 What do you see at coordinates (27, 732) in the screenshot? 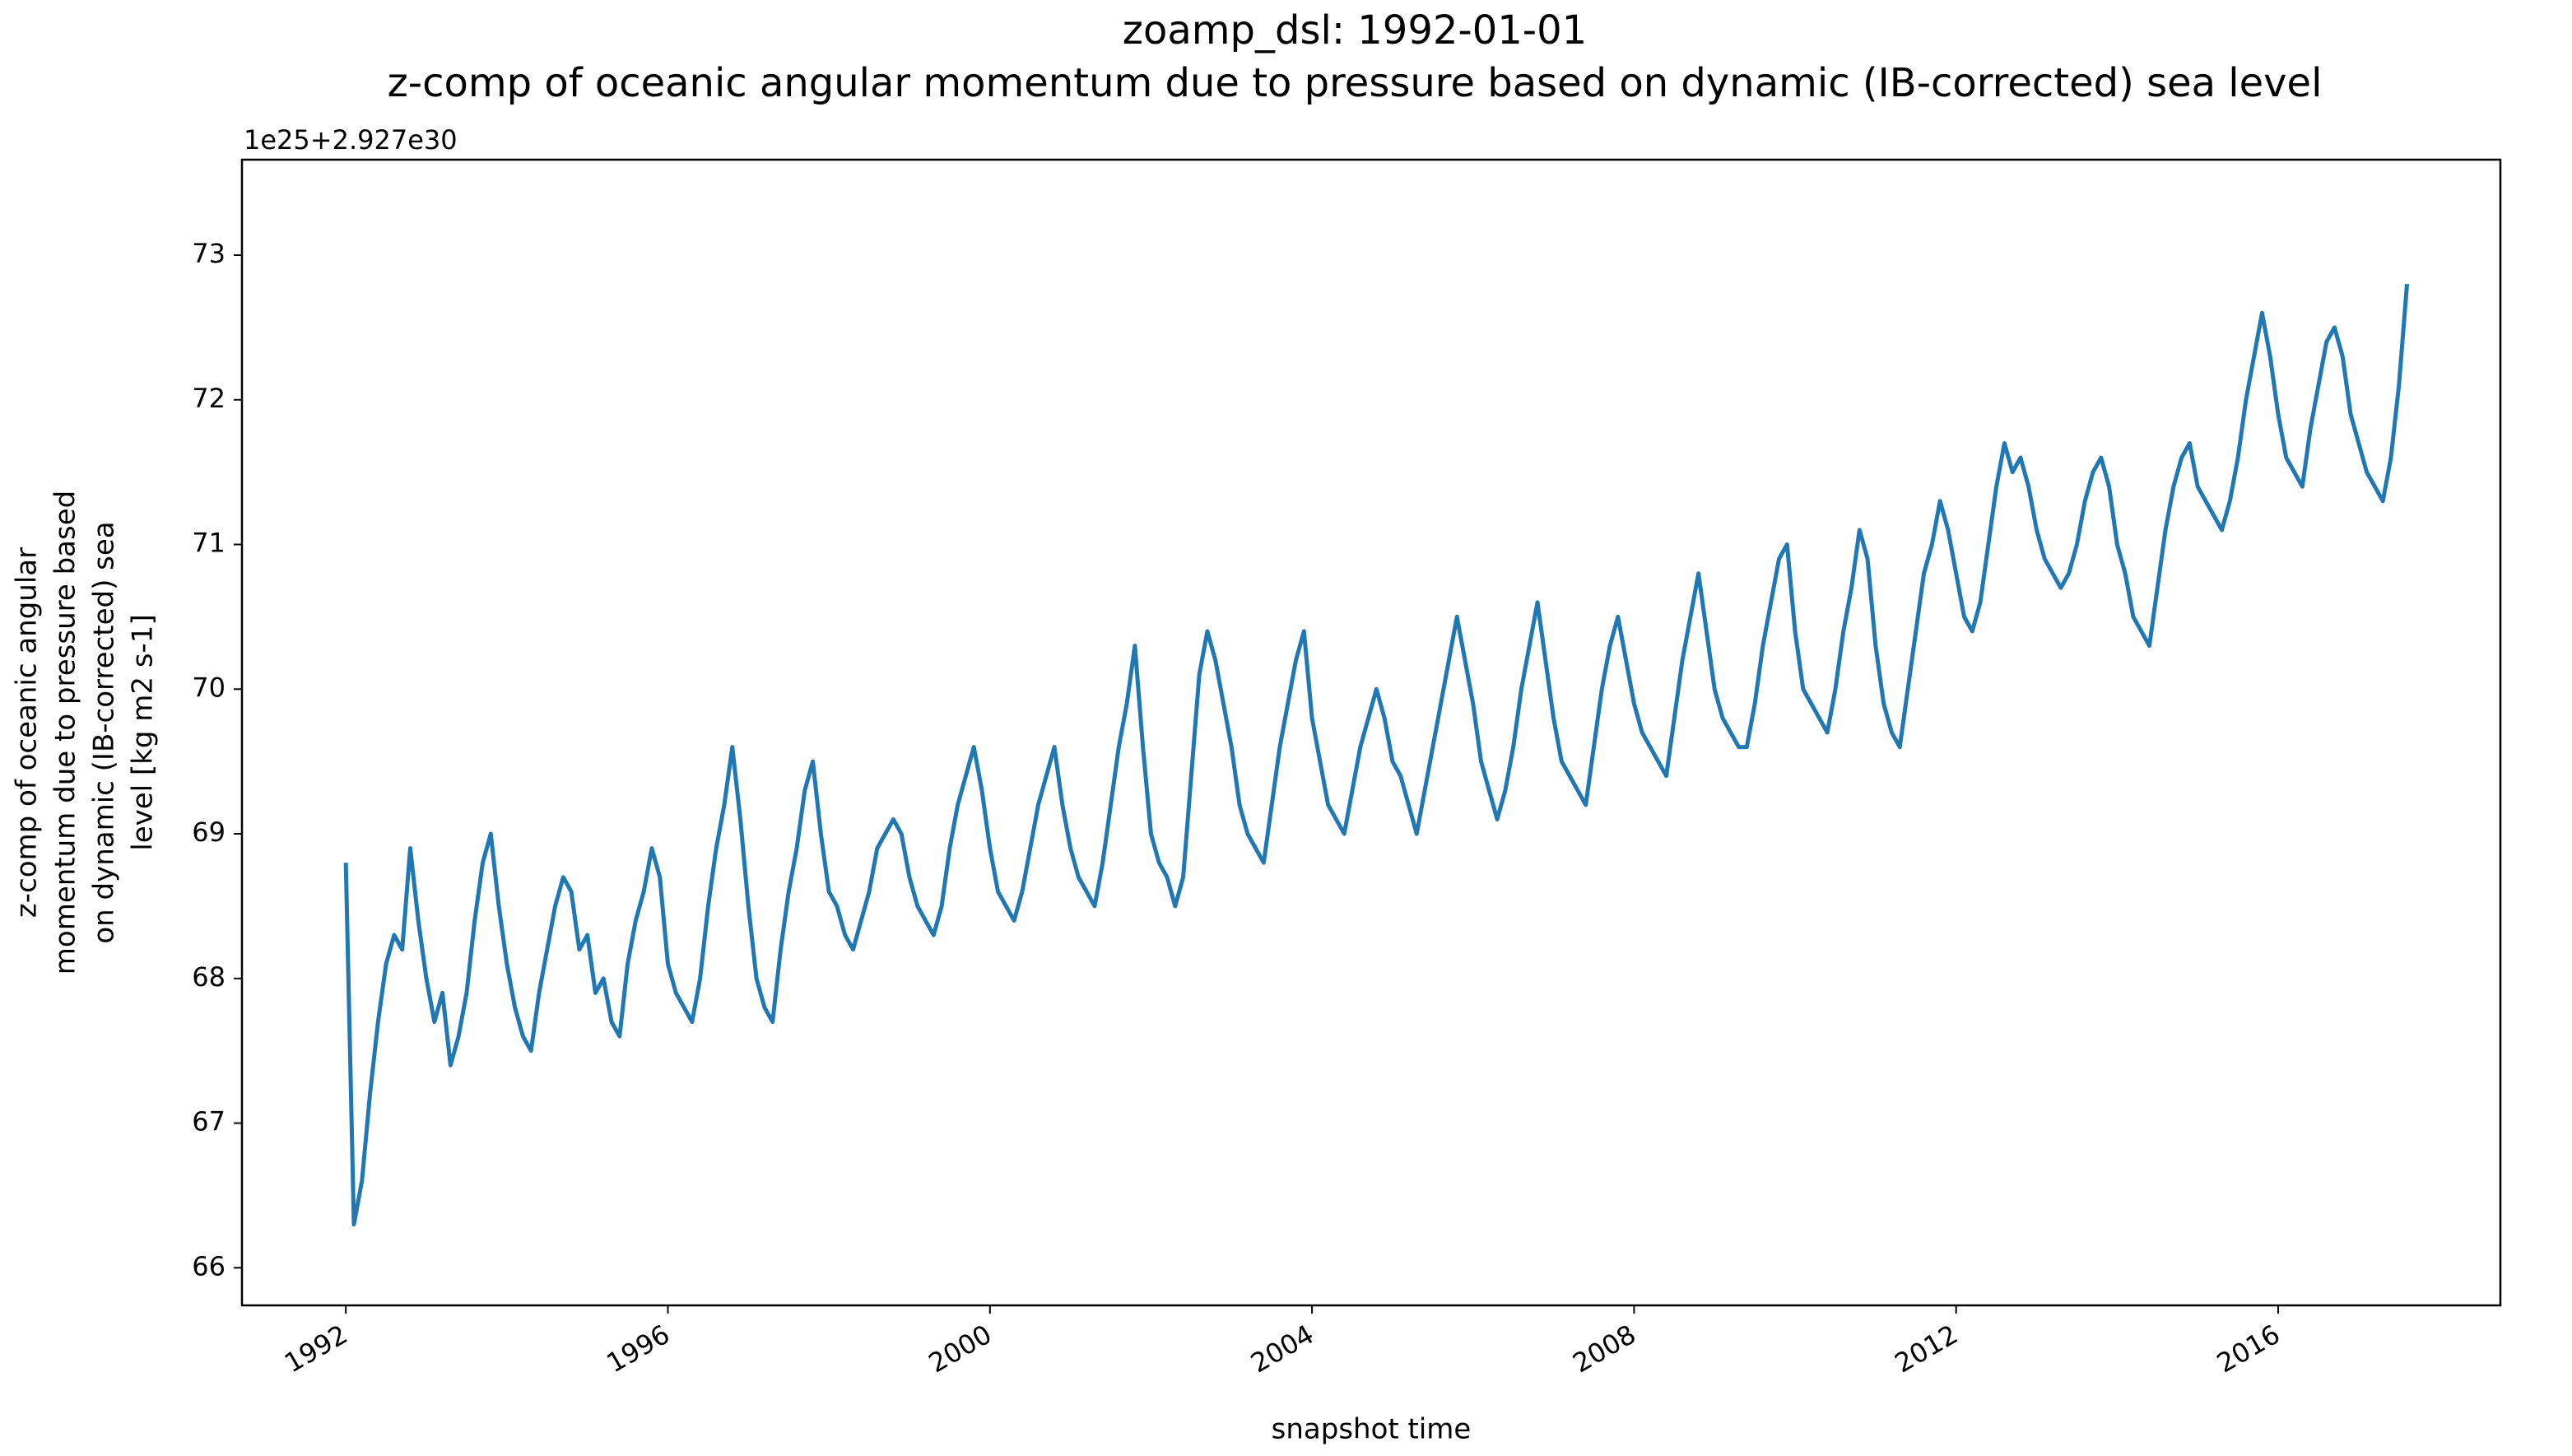
I see `y-axis-label: z-comp of oceanic angular` at bounding box center [27, 732].